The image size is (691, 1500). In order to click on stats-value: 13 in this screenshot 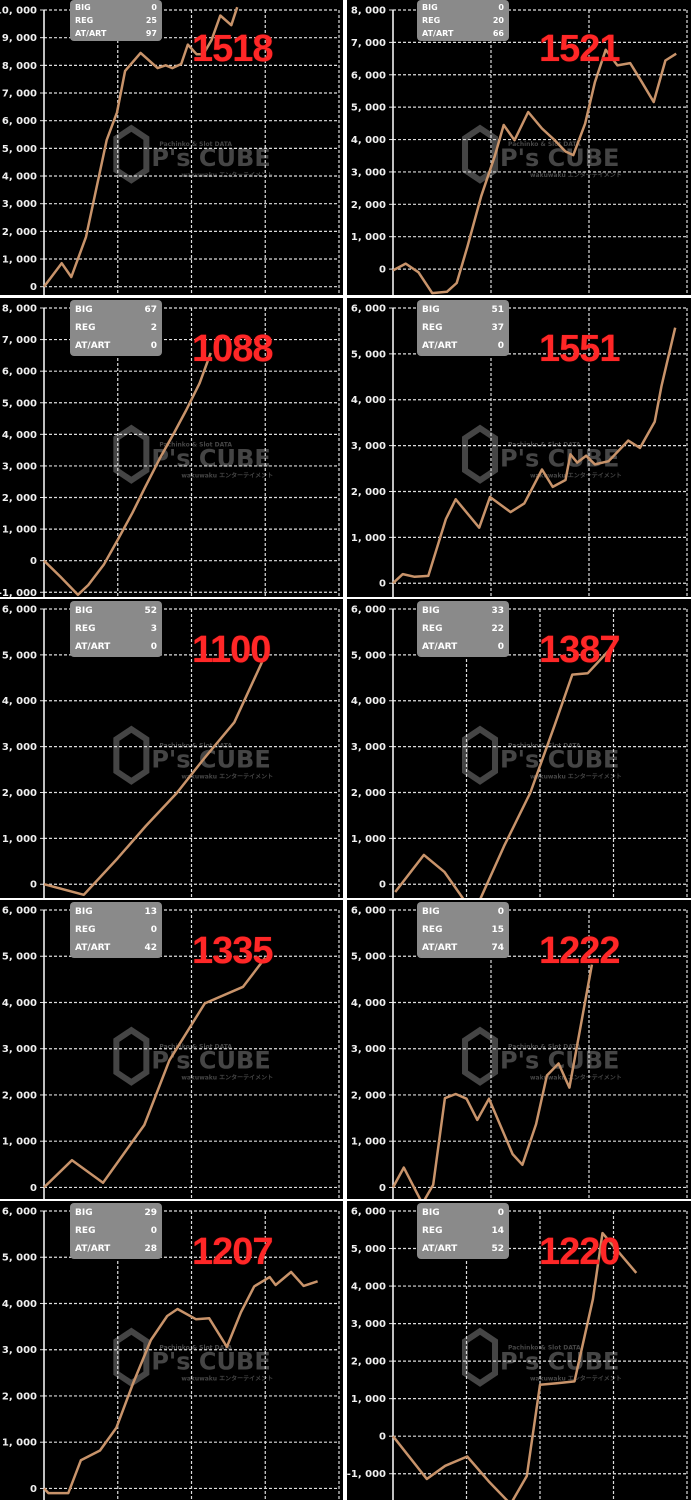, I will do `click(150, 912)`.